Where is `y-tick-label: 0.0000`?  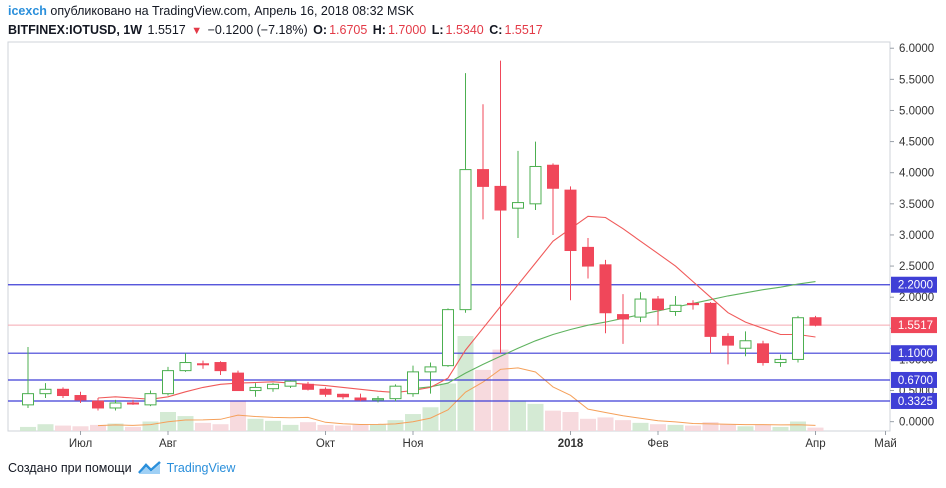
y-tick-label: 0.0000 is located at coordinates (916, 423).